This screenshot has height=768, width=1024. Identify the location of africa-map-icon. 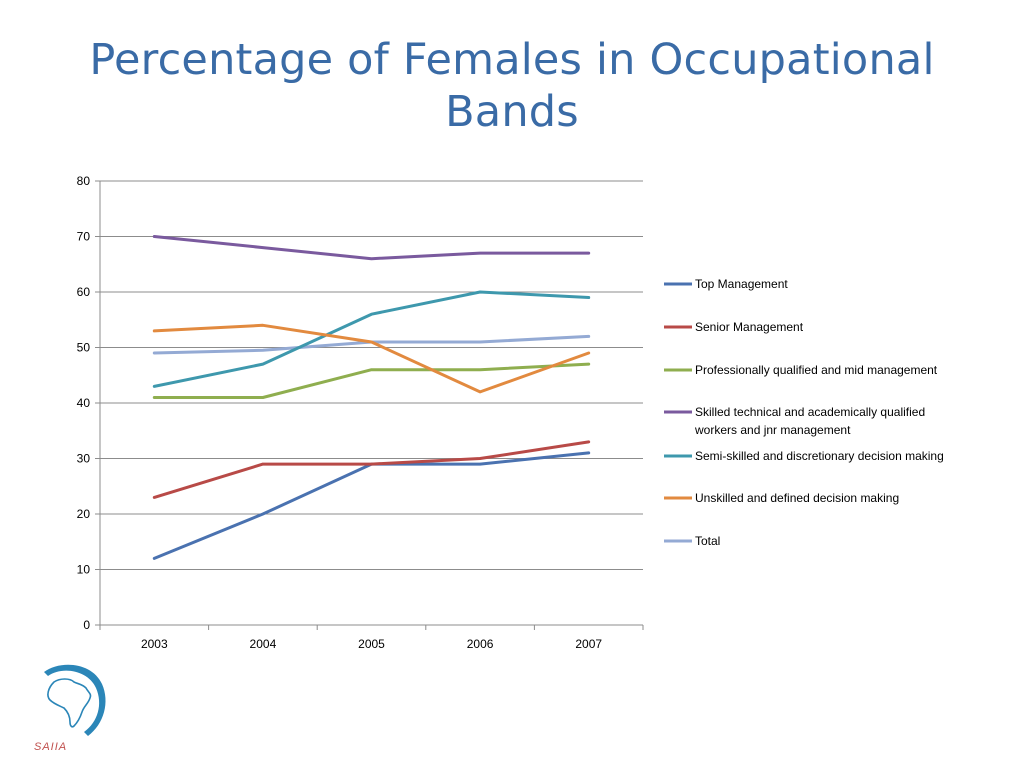
(69, 703).